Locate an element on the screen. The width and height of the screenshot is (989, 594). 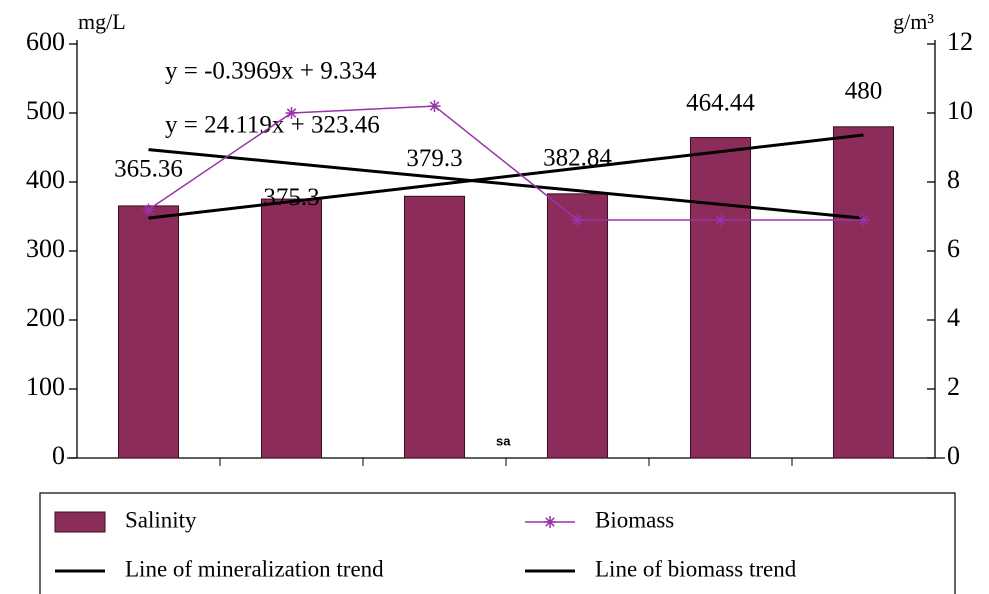
y2-tick-label: 4 is located at coordinates (953, 317).